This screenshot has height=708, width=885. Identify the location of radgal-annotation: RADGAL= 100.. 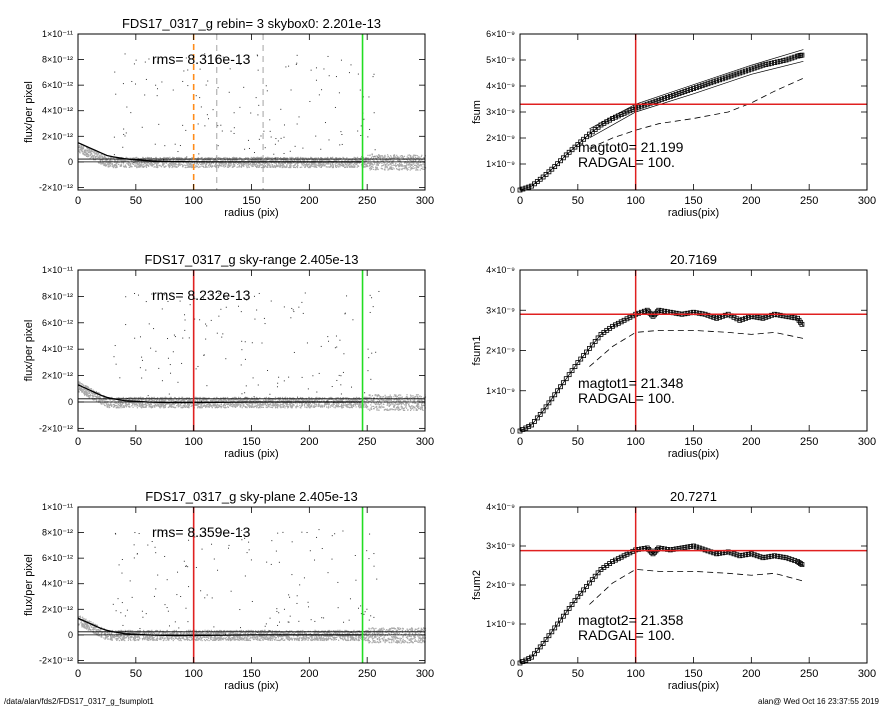
(626, 162).